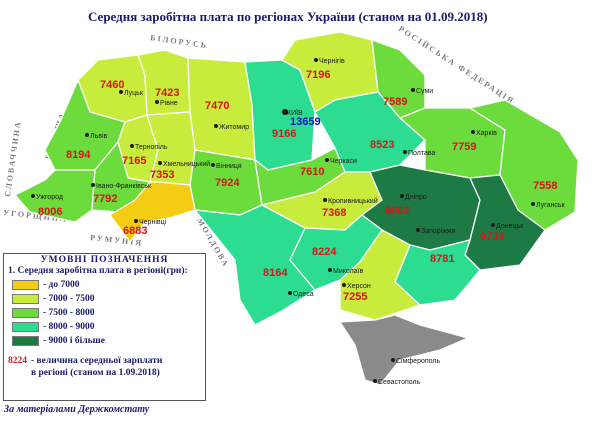  What do you see at coordinates (153, 222) in the screenshot?
I see `city-chernivtsi: Чернівці` at bounding box center [153, 222].